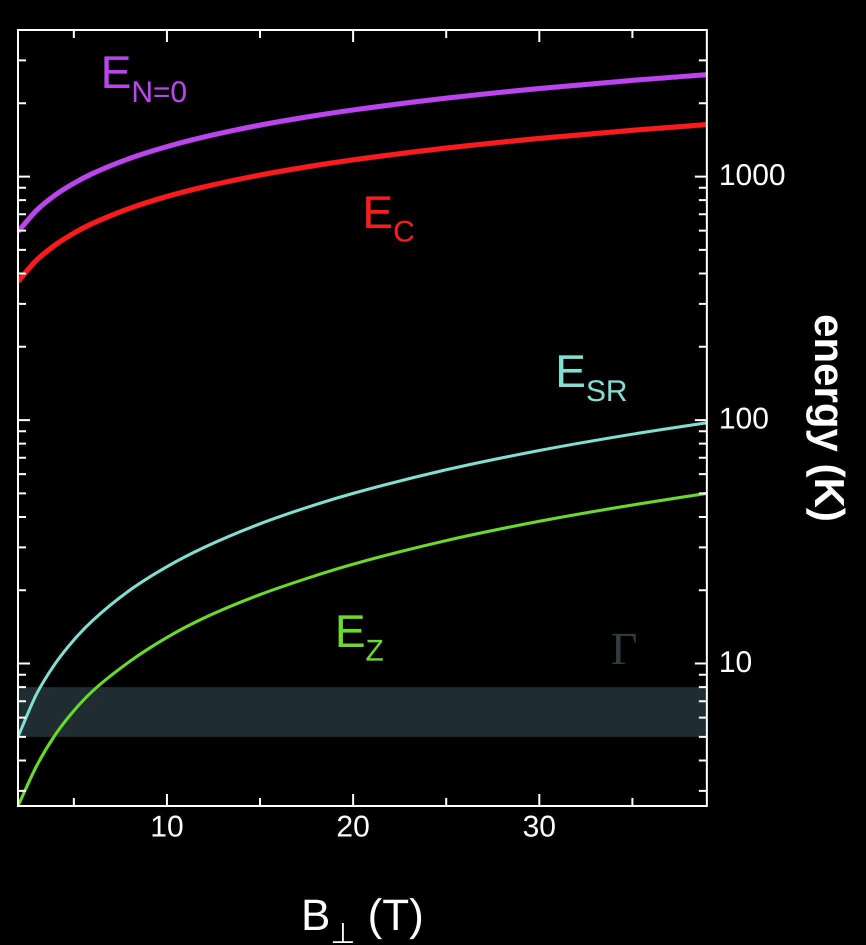 This screenshot has height=945, width=866. I want to click on x-axis-title: B⊥ (T), so click(362, 918).